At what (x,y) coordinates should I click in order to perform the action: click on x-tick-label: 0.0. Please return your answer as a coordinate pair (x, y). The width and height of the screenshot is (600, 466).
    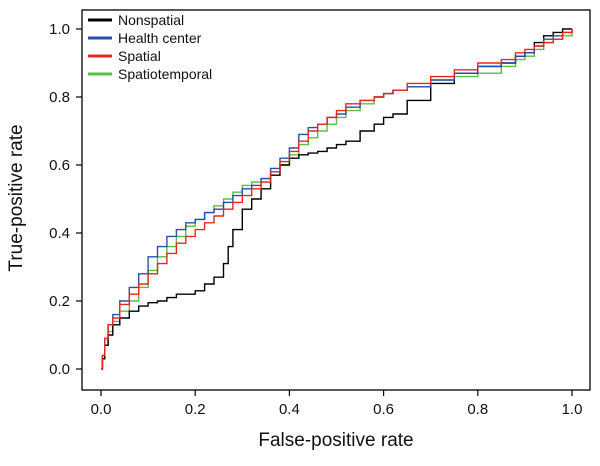
    Looking at the image, I should click on (101, 409).